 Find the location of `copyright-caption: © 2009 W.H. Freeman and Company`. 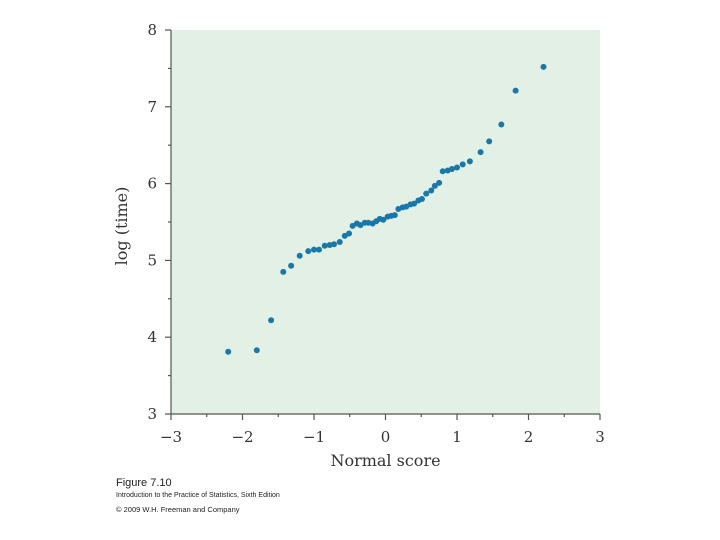

copyright-caption: © 2009 W.H. Freeman and Company is located at coordinates (178, 509).